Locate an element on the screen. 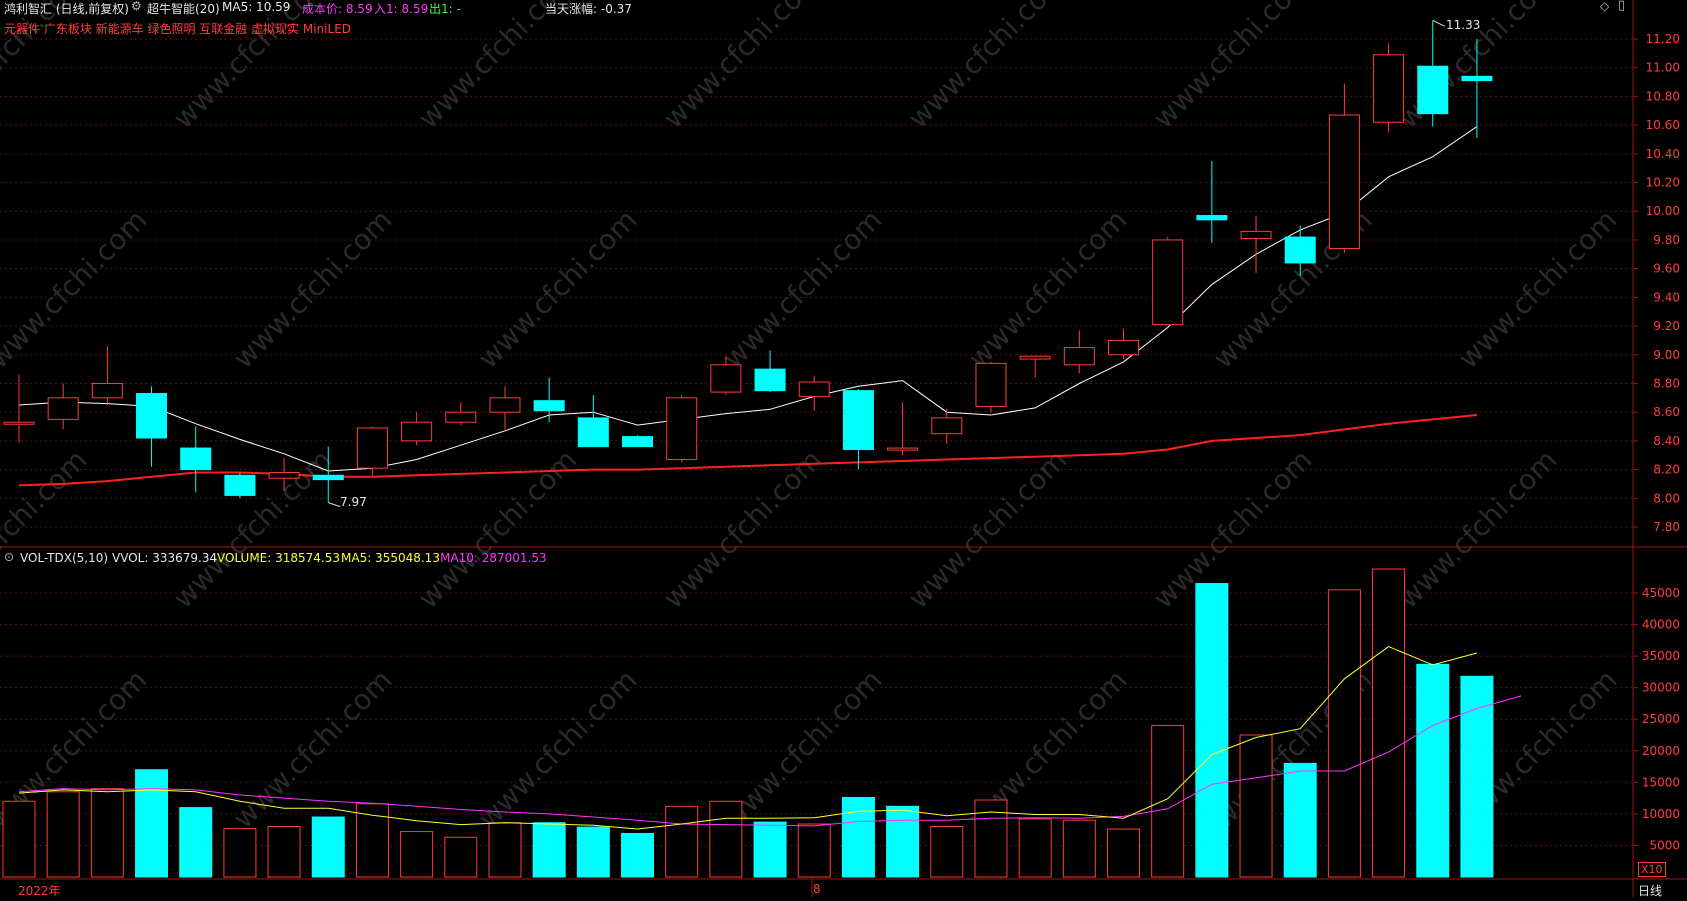  indicator-name: 超牛智能(20) is located at coordinates (183, 9).